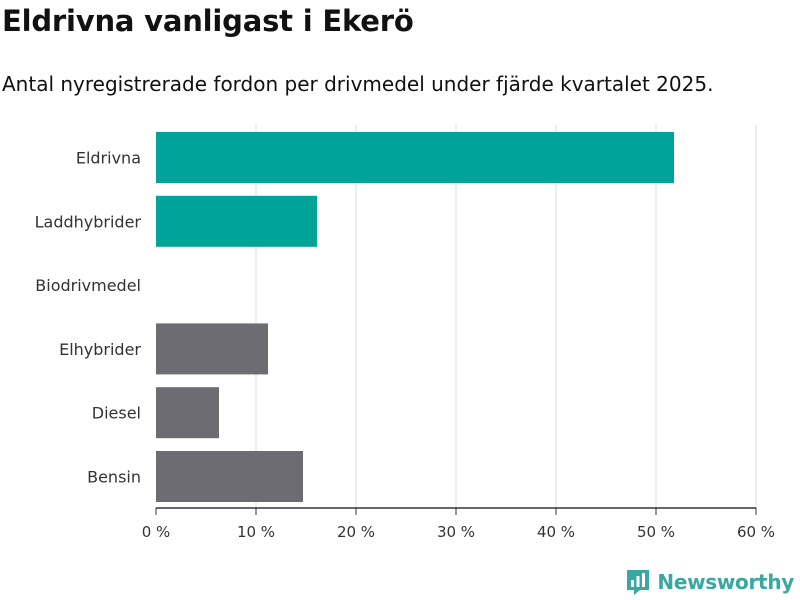 The width and height of the screenshot is (800, 600). I want to click on bar-elhybrider, so click(212, 349).